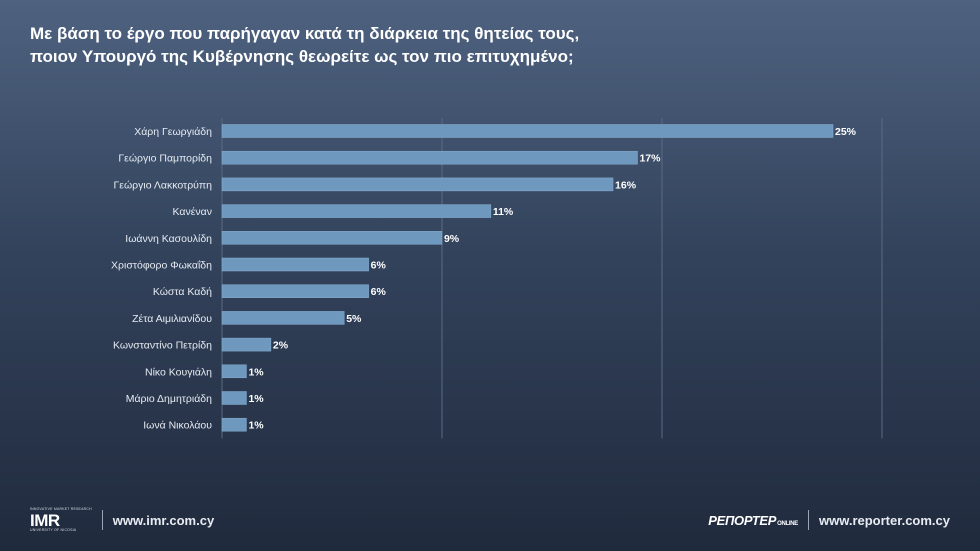  I want to click on value-label: 17%, so click(650, 159).